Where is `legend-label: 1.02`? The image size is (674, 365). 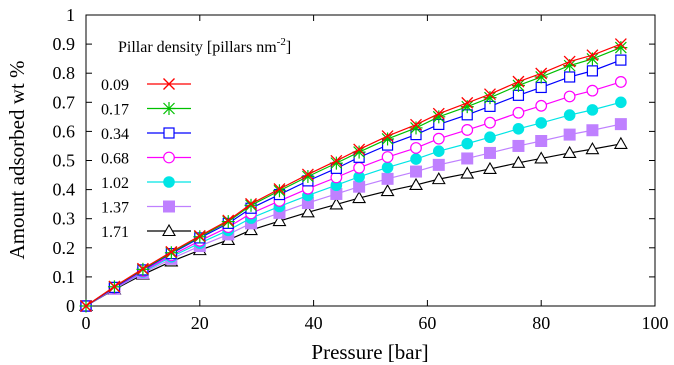
legend-label: 1.02 is located at coordinates (115, 183).